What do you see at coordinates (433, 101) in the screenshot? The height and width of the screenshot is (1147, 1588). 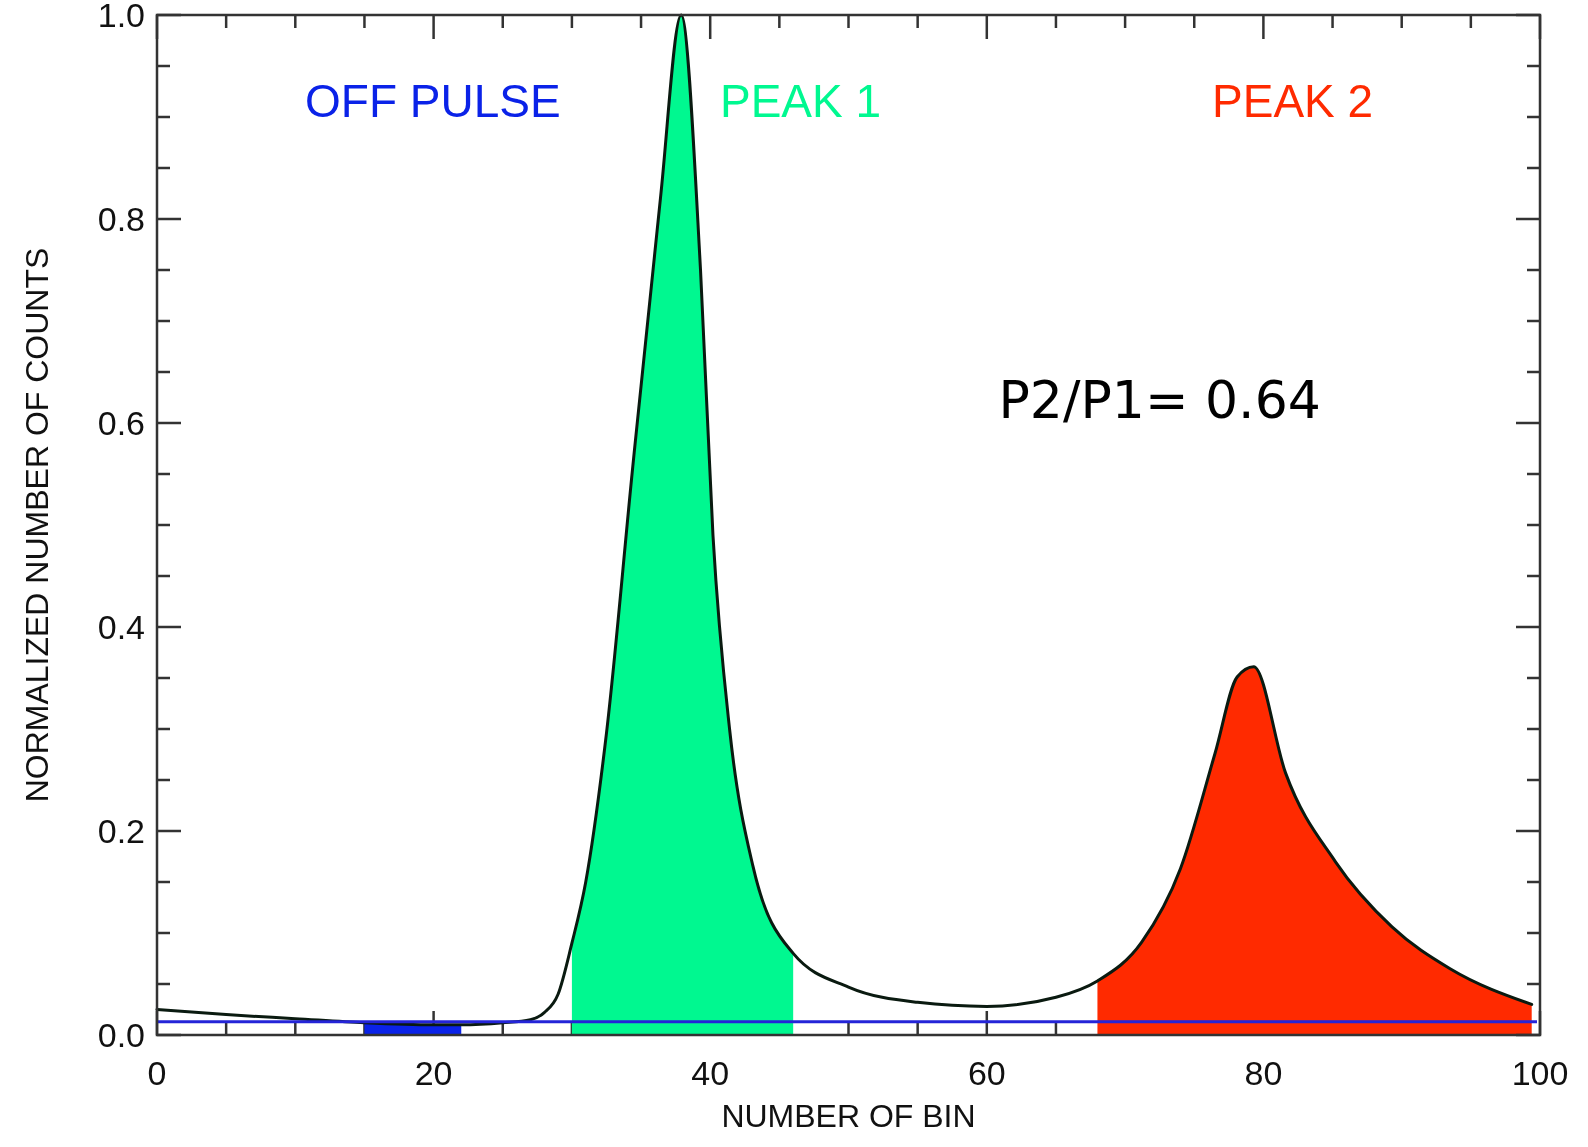 I see `text: OFF PULSE` at bounding box center [433, 101].